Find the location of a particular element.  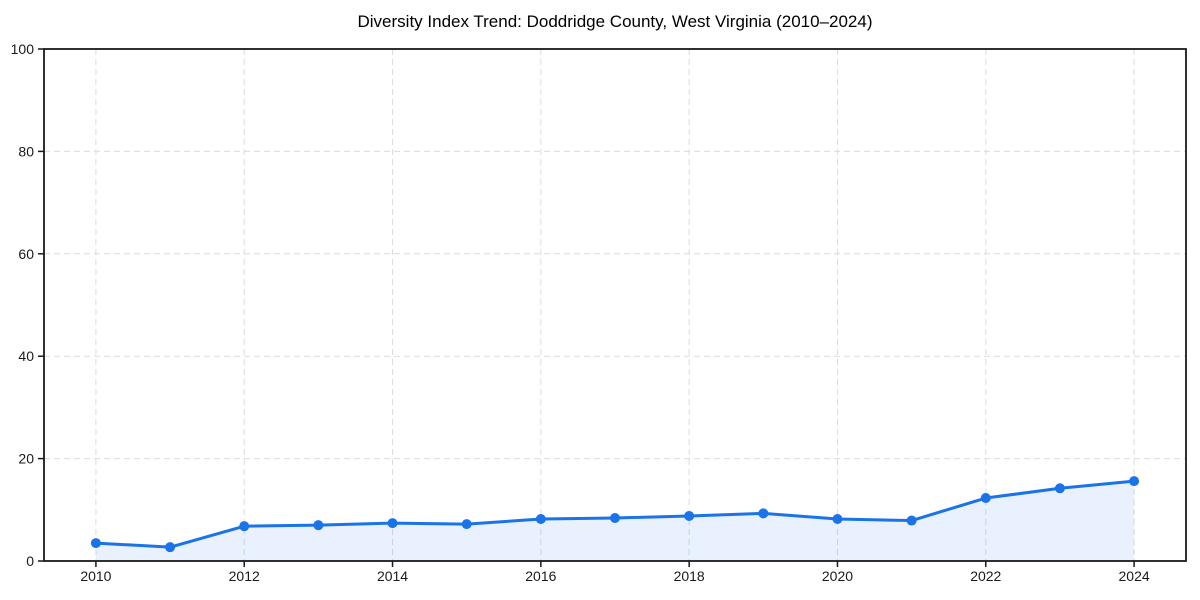

data-series is located at coordinates (615, 518).